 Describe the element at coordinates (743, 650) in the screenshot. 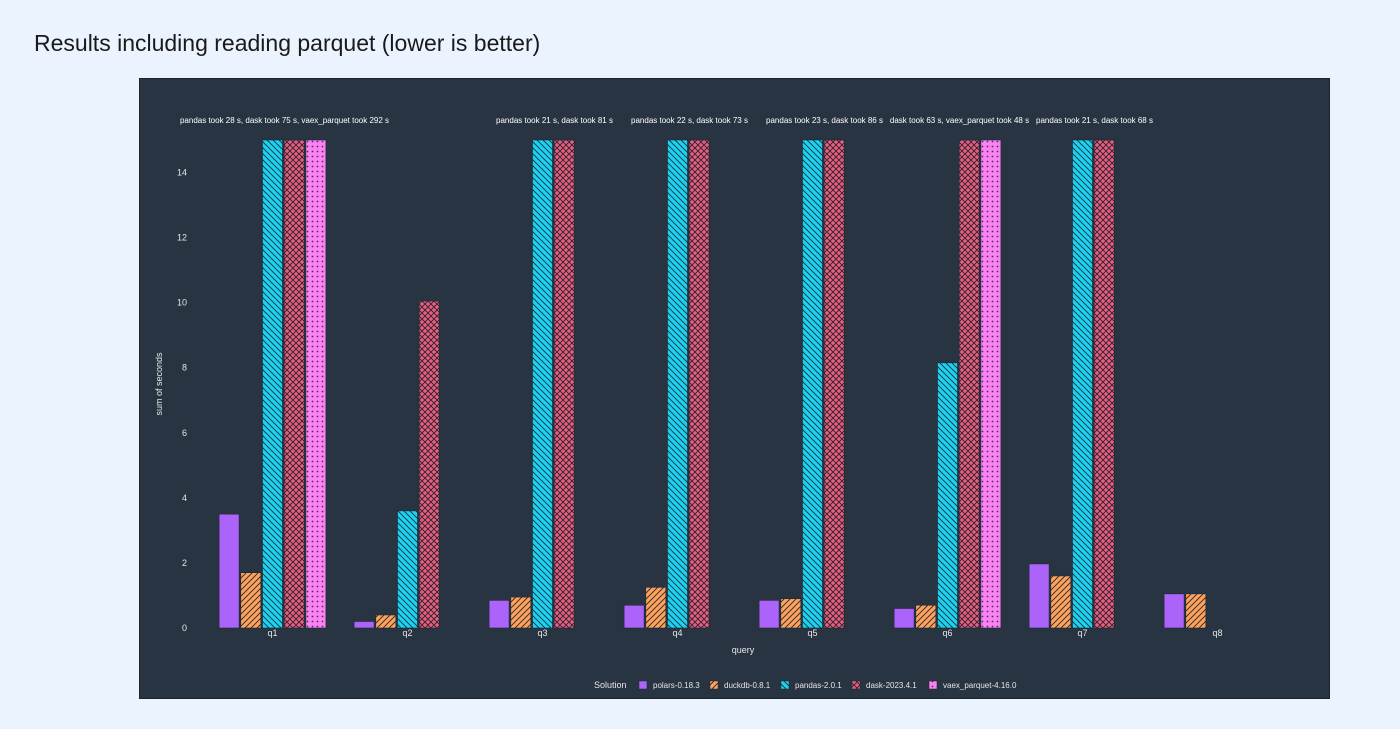

I see `x-axis-label: query` at that location.